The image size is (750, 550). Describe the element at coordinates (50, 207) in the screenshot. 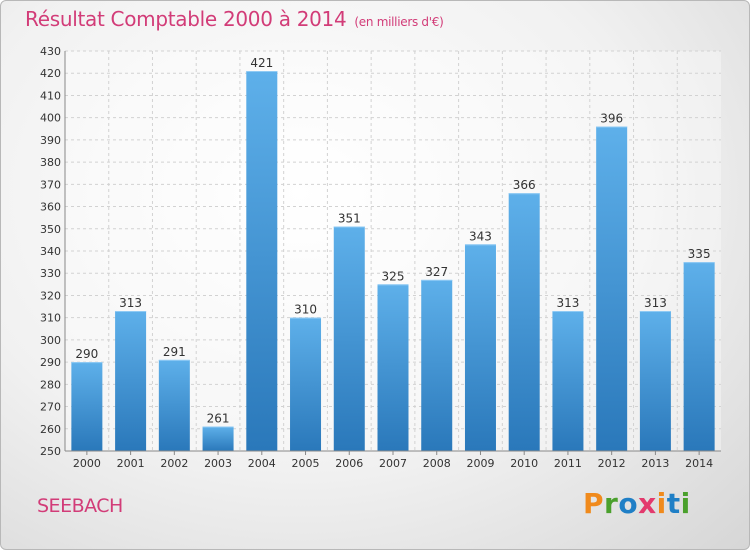

I see `y-tick-label: 360` at that location.